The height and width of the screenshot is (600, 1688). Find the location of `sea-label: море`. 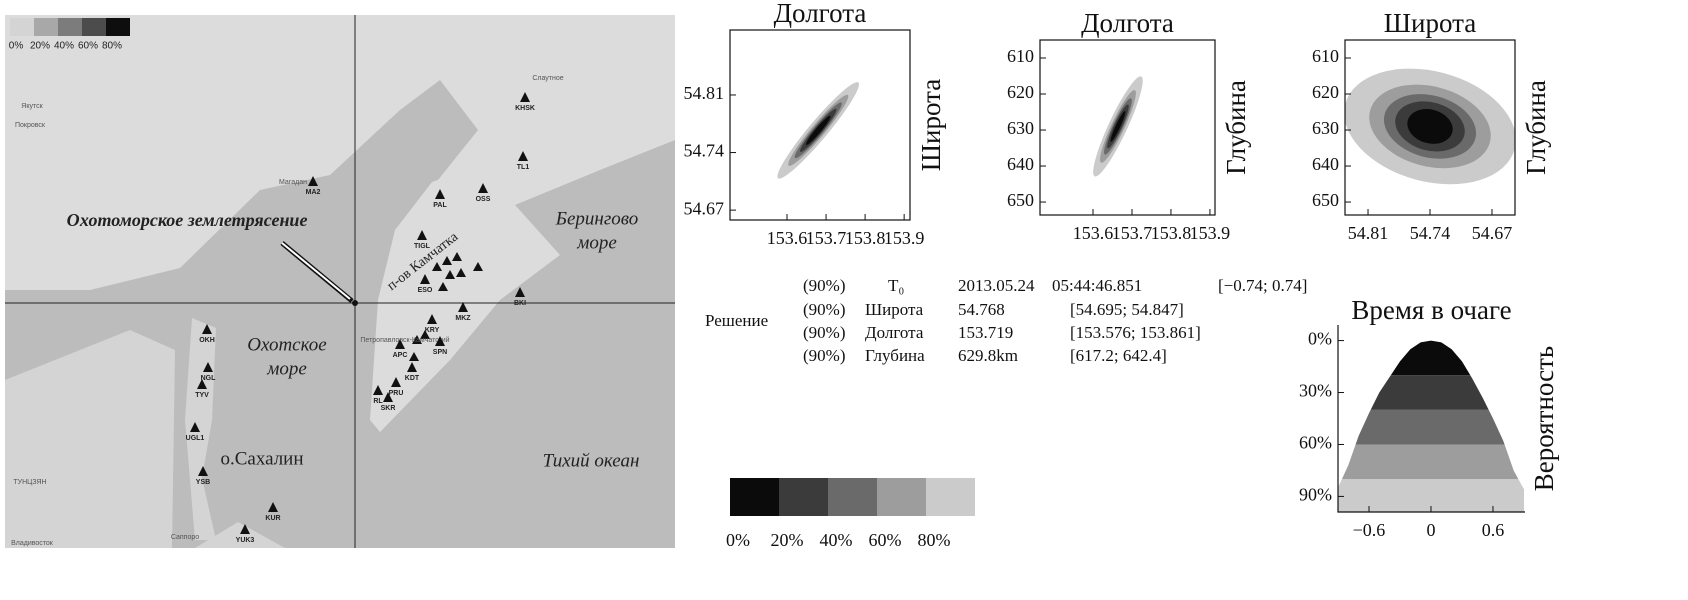

sea-label: море is located at coordinates (596, 242).